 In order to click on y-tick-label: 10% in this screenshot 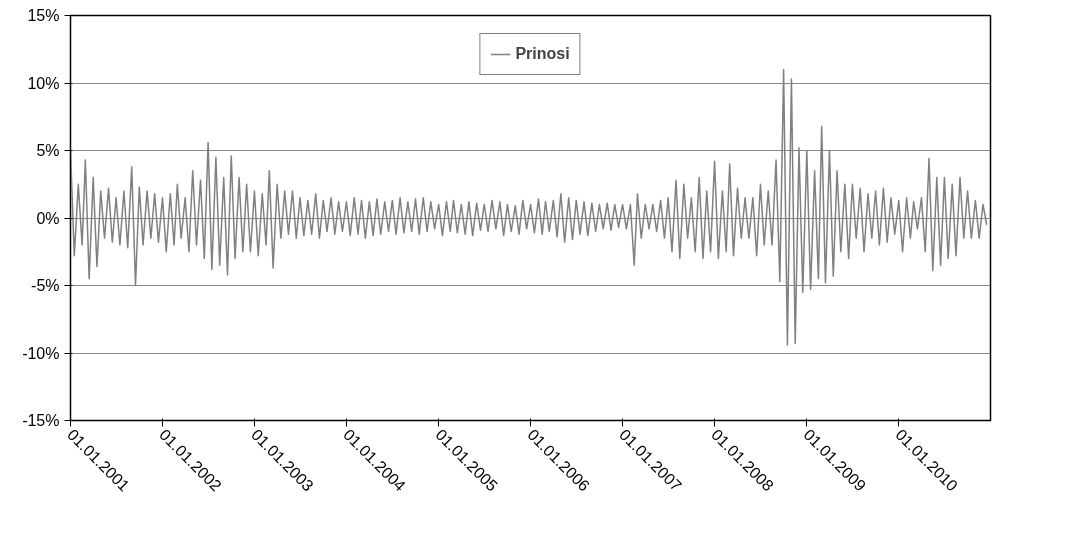, I will do `click(43, 83)`.